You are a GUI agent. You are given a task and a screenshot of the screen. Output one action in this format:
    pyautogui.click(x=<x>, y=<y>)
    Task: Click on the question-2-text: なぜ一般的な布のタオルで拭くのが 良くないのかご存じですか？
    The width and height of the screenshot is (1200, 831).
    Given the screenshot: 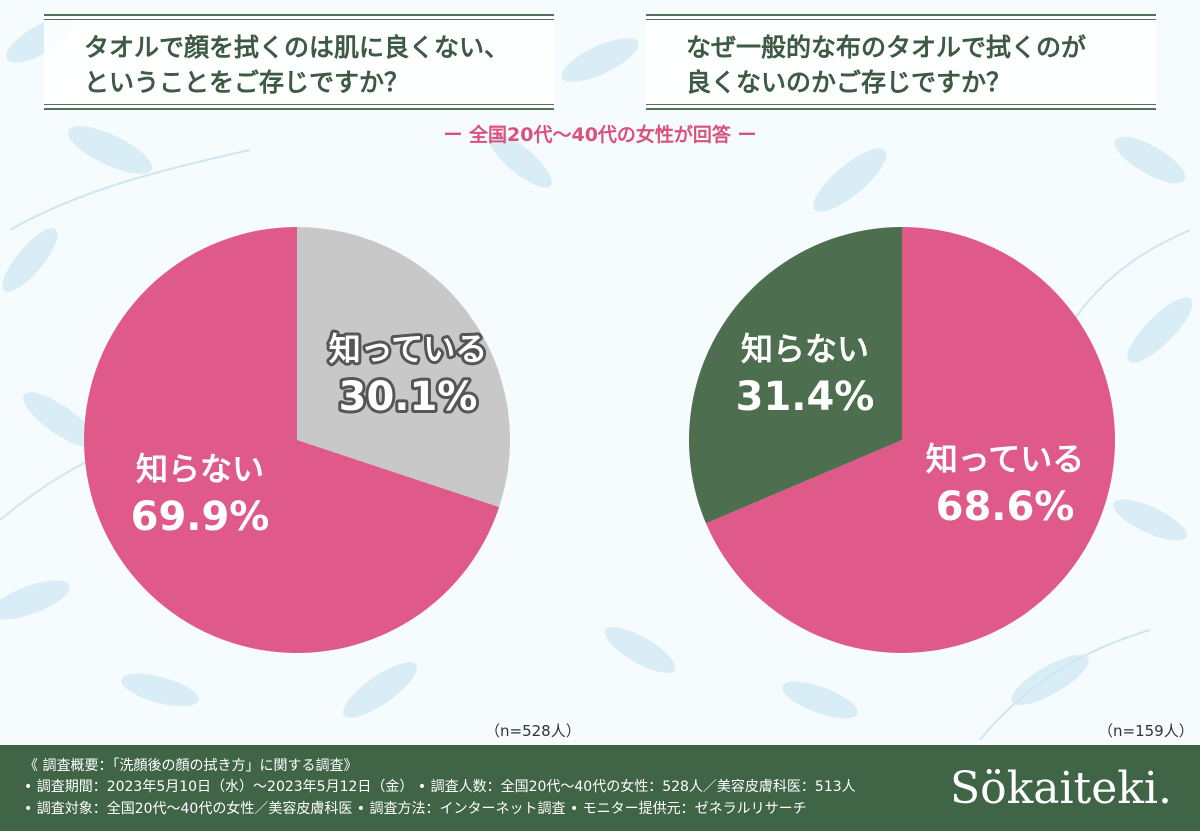 What is the action you would take?
    pyautogui.click(x=886, y=65)
    